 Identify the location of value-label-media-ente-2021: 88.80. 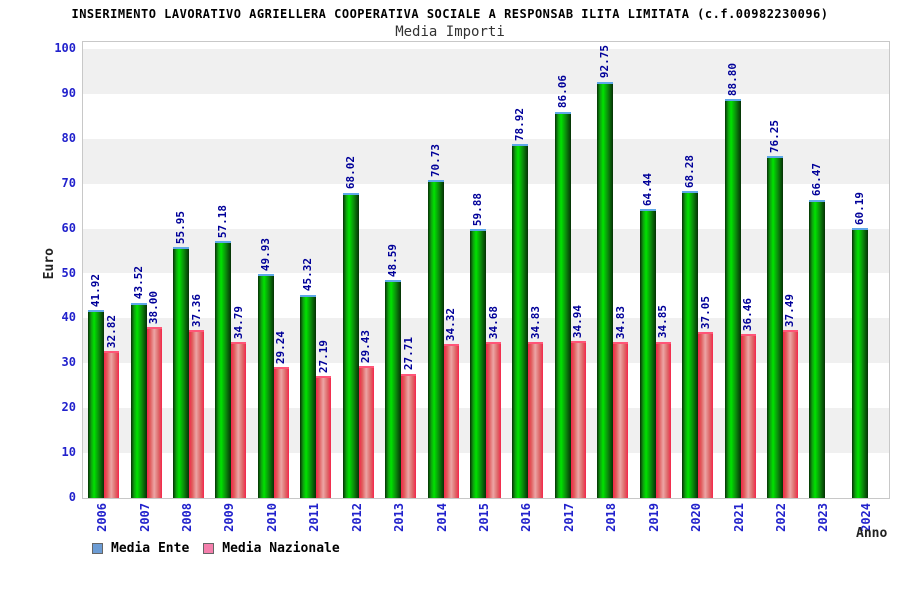
(732, 80).